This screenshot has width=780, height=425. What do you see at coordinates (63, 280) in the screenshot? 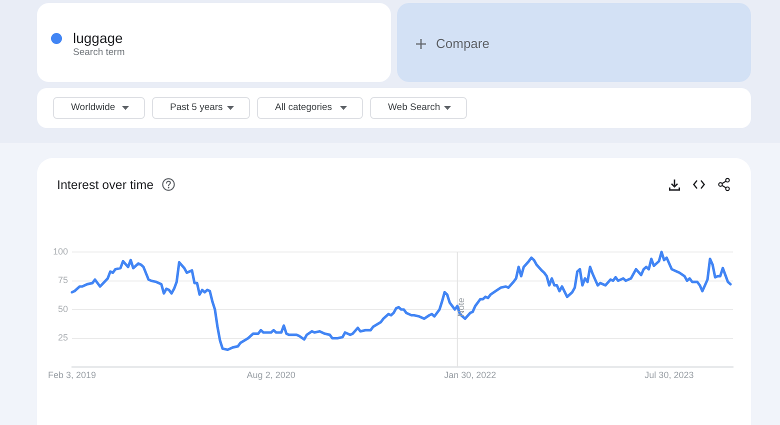
I see `y-tick-label: 75` at bounding box center [63, 280].